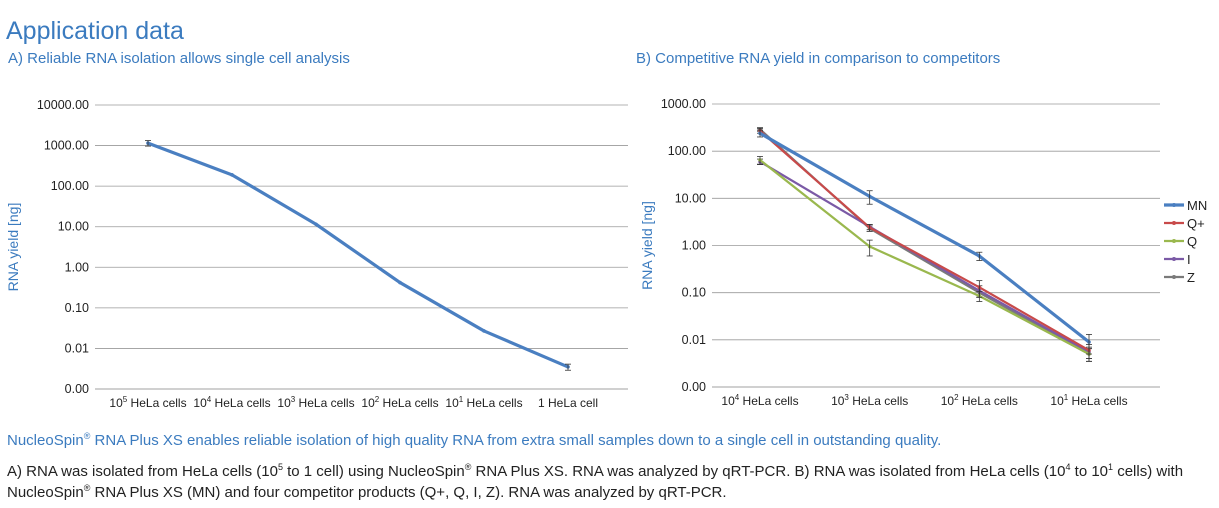 Image resolution: width=1219 pixels, height=508 pixels. What do you see at coordinates (373, 471) in the screenshot?
I see `caption-part-2: to 1 cell) using NucleoSpin` at bounding box center [373, 471].